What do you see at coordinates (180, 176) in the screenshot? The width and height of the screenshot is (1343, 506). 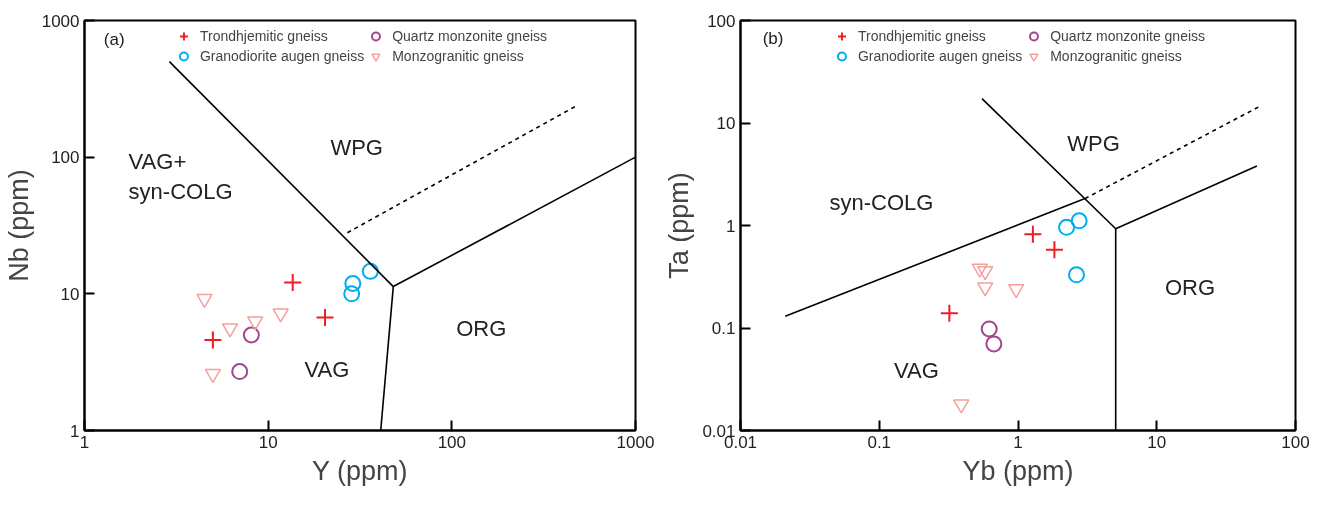 I see `annotation: VAG+ syn-COLG` at bounding box center [180, 176].